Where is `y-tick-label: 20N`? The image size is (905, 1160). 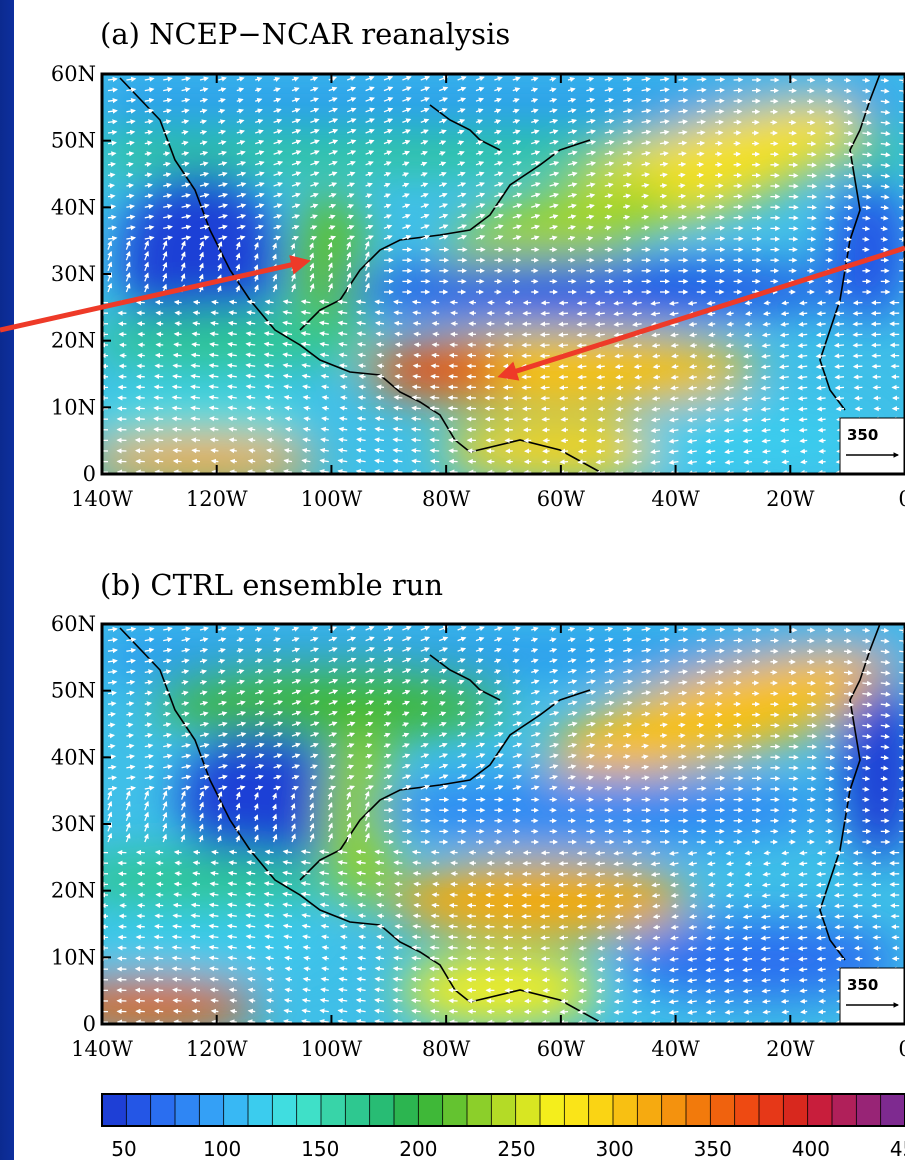
y-tick-label: 20N is located at coordinates (73, 341).